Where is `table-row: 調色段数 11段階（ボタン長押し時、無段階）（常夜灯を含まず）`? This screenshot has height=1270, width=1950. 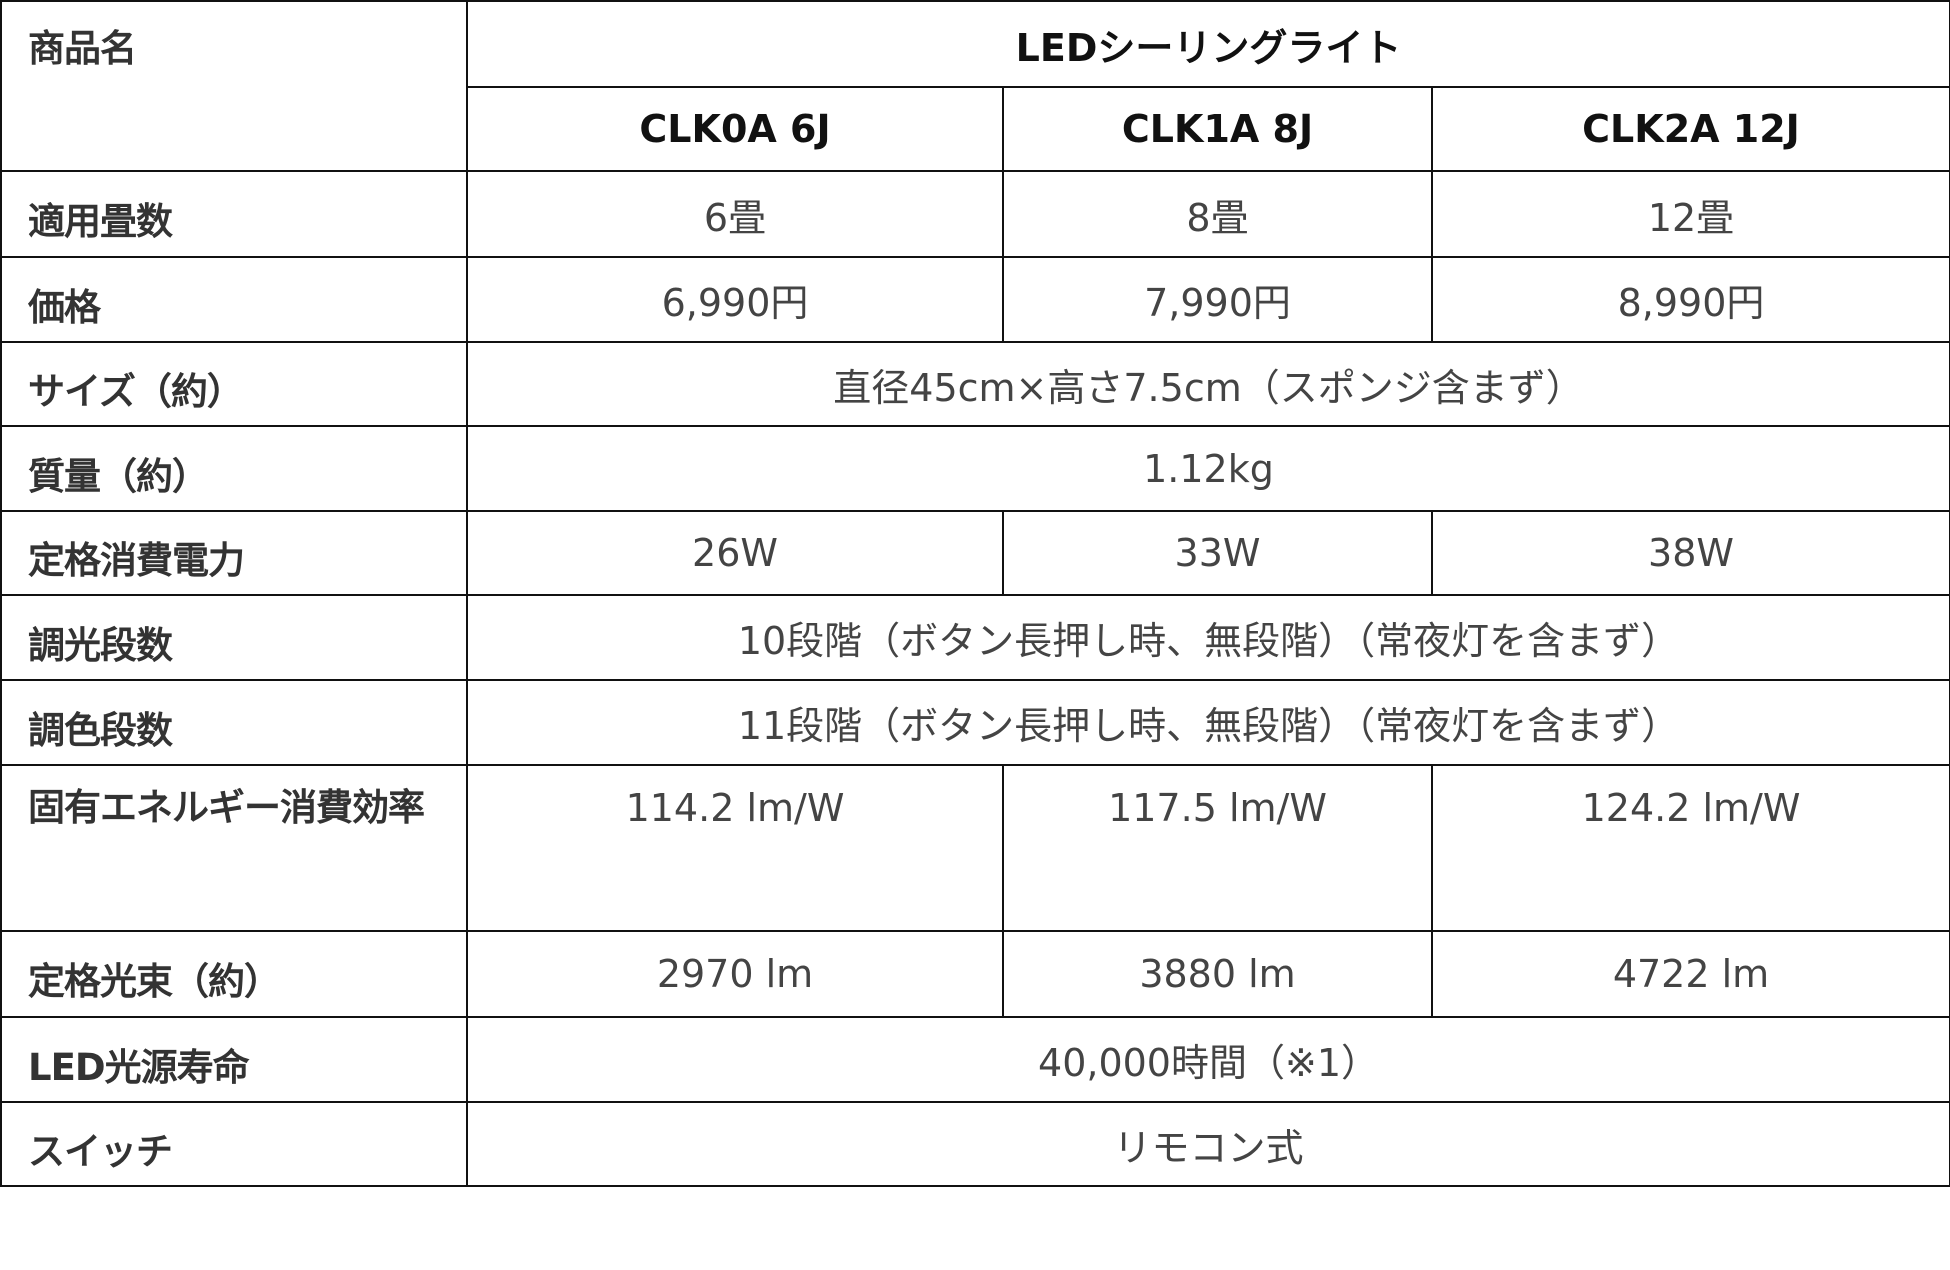 table-row: 調色段数 11段階（ボタン長押し時、無段階）（常夜灯を含まず） is located at coordinates (975, 722).